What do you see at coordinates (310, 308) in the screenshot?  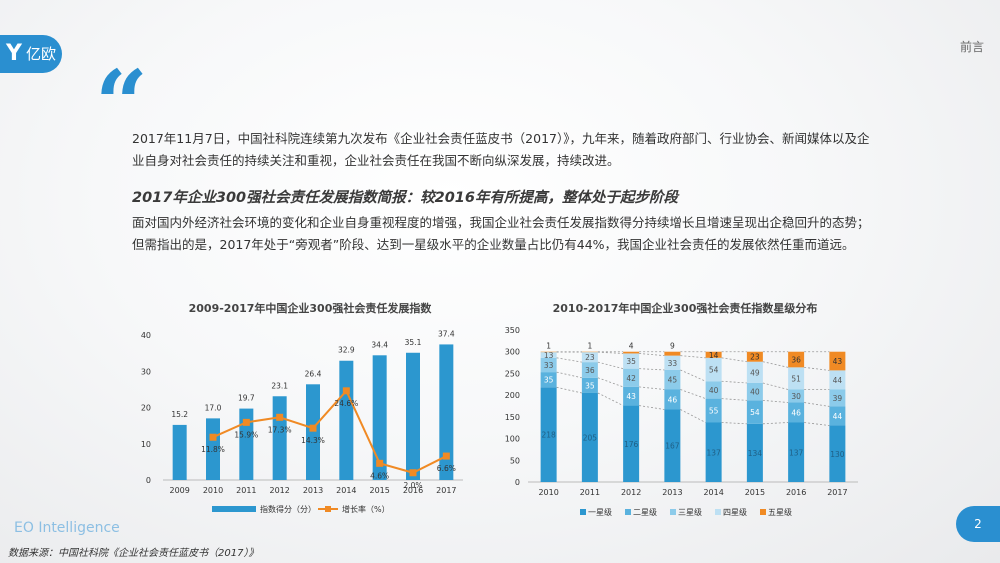 I see `chart1-title: 2009-2017年中国企业300强社会责任发展指数` at bounding box center [310, 308].